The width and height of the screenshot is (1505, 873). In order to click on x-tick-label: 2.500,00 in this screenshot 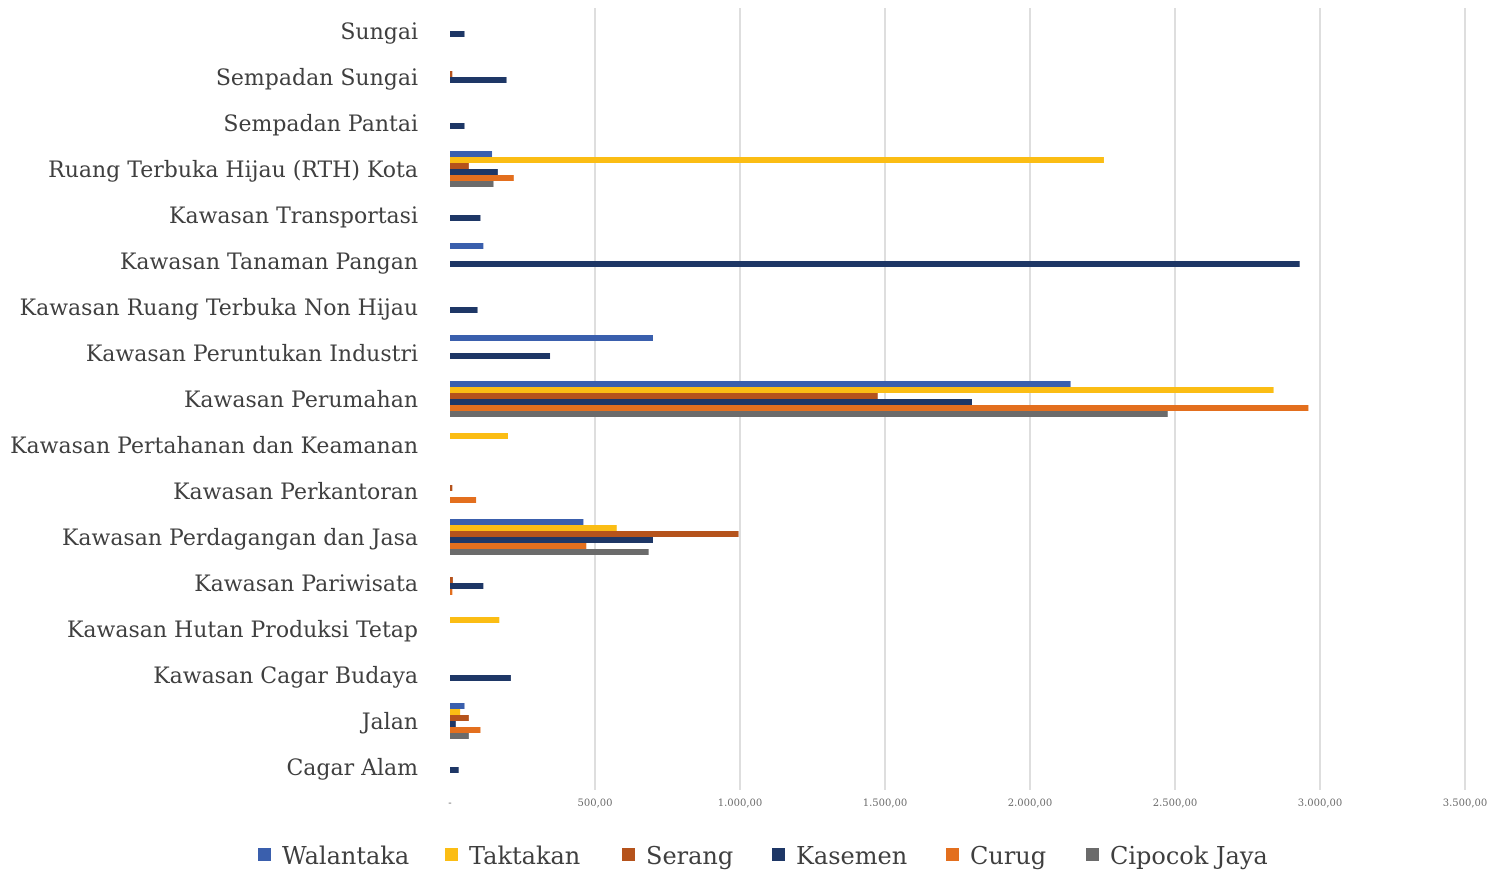, I will do `click(1175, 803)`.